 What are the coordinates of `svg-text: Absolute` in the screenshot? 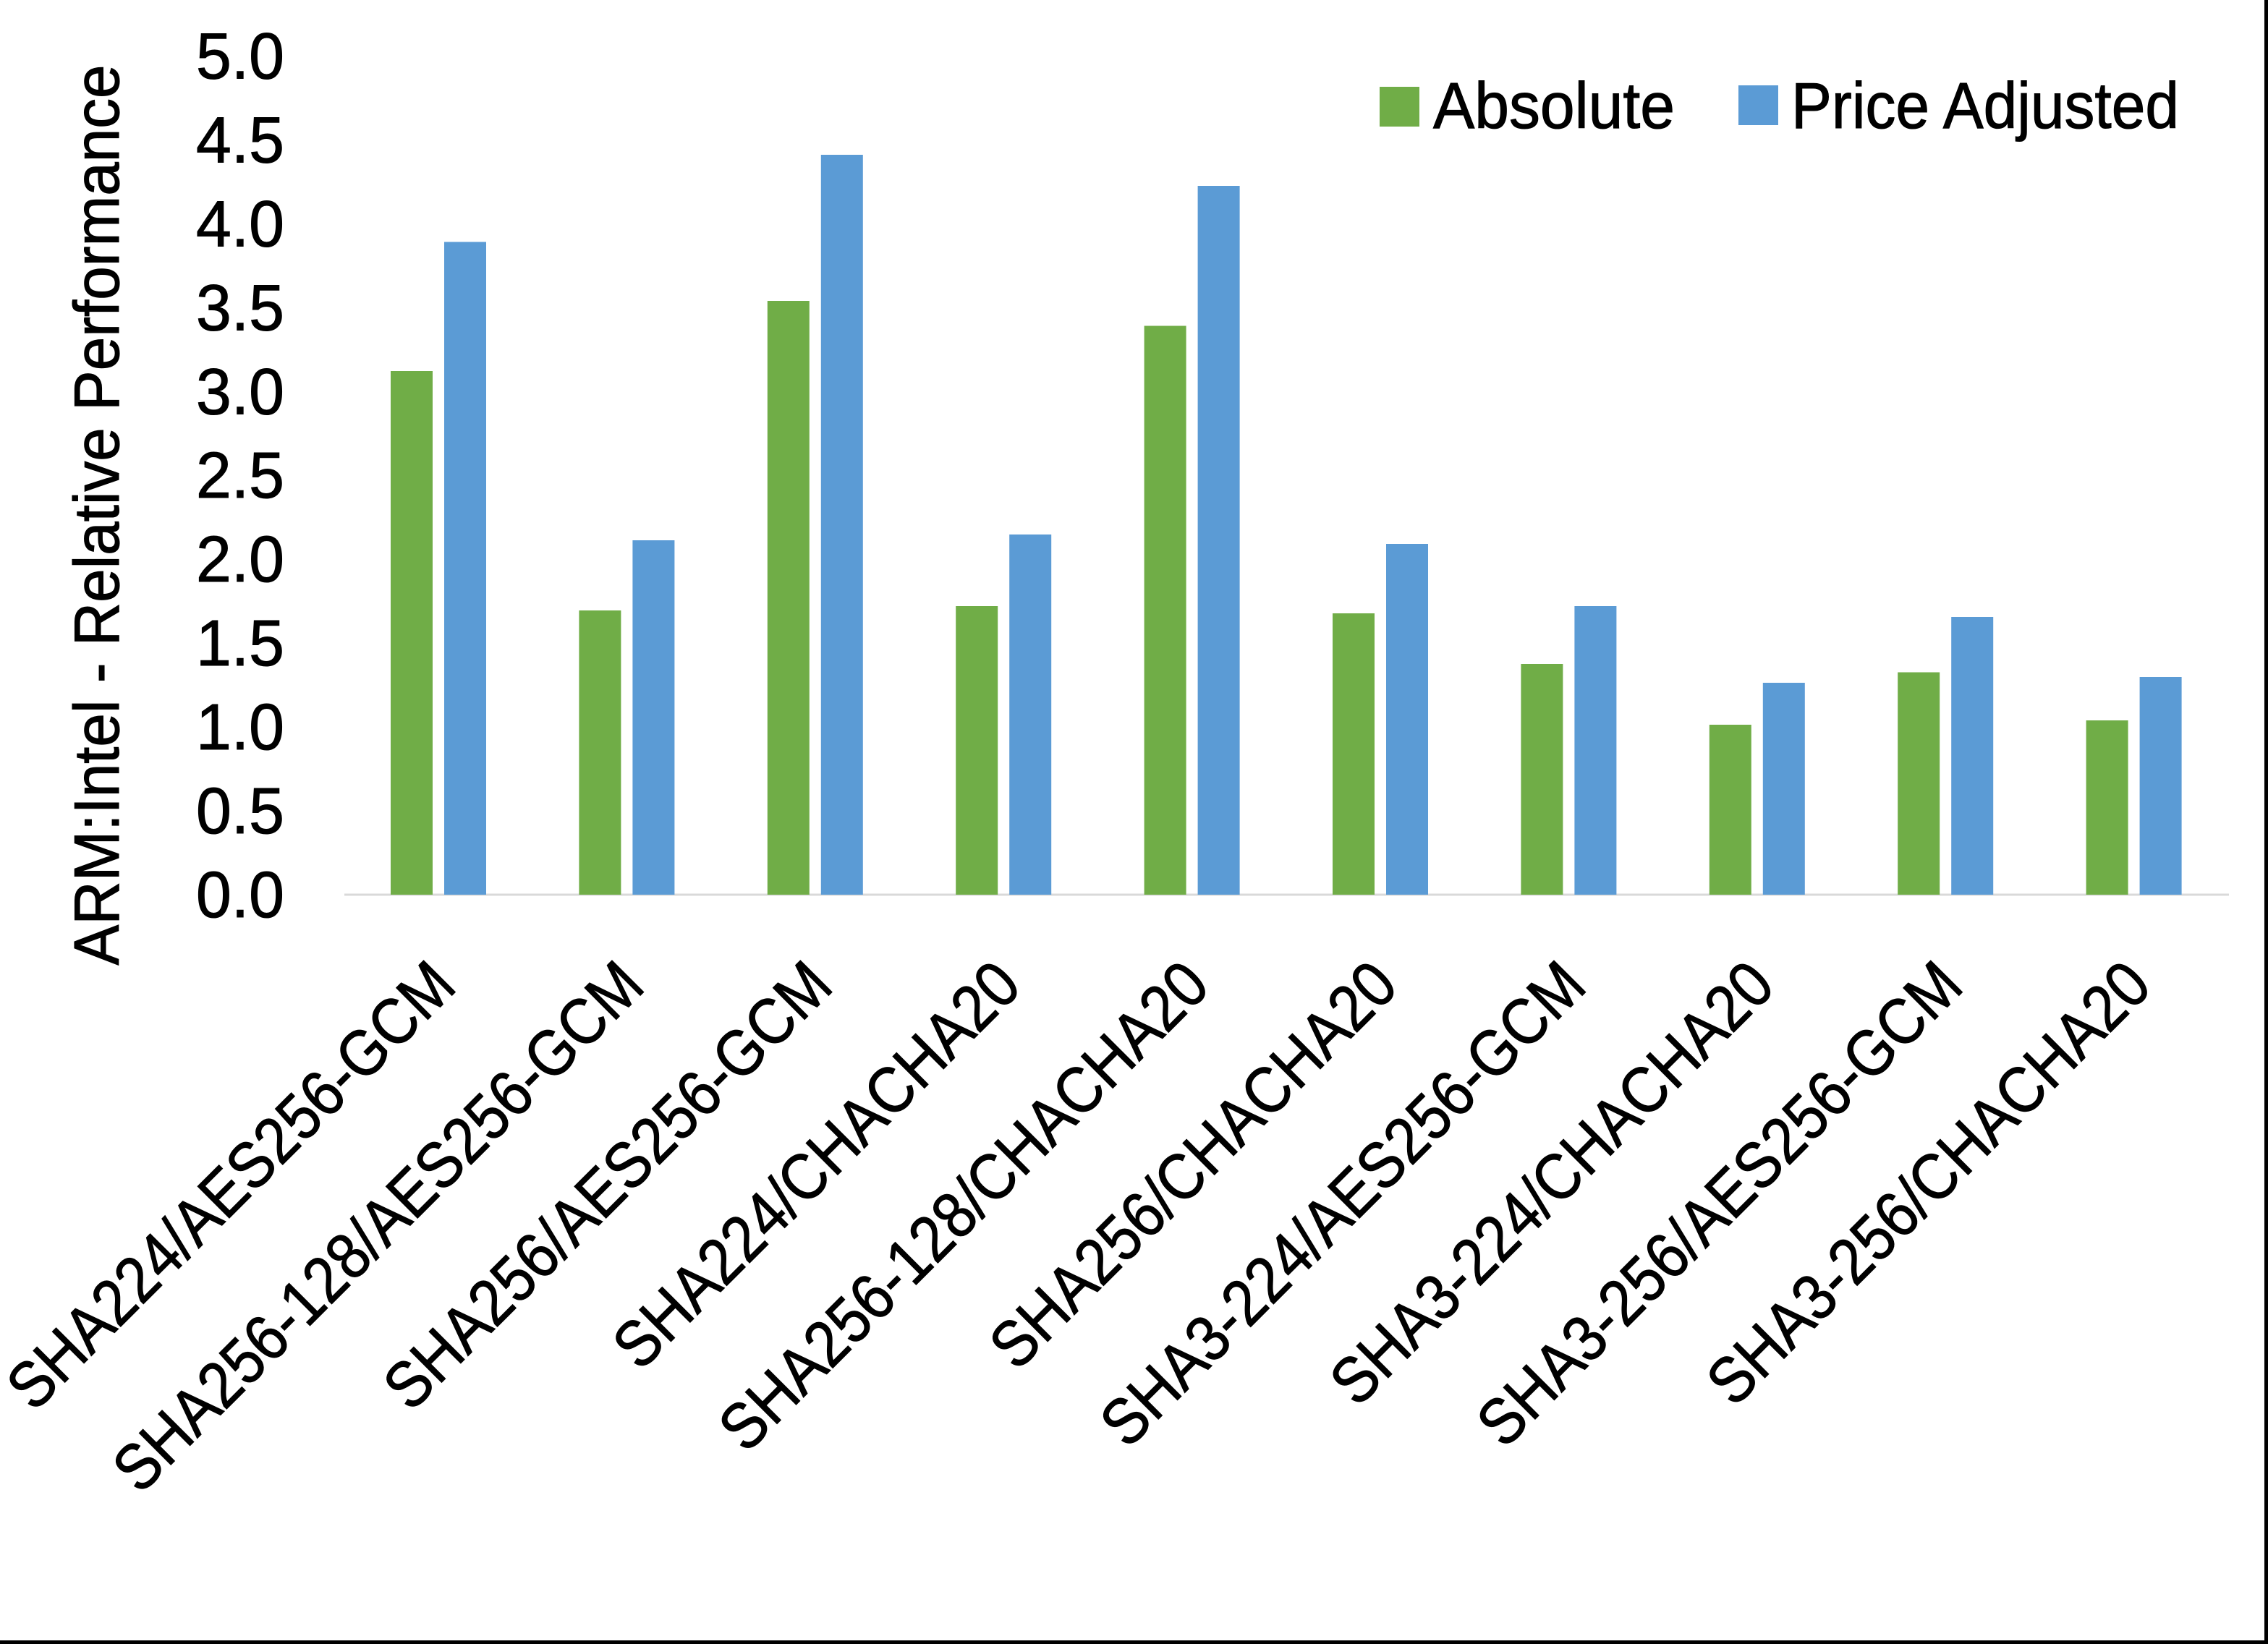 It's located at (1554, 106).